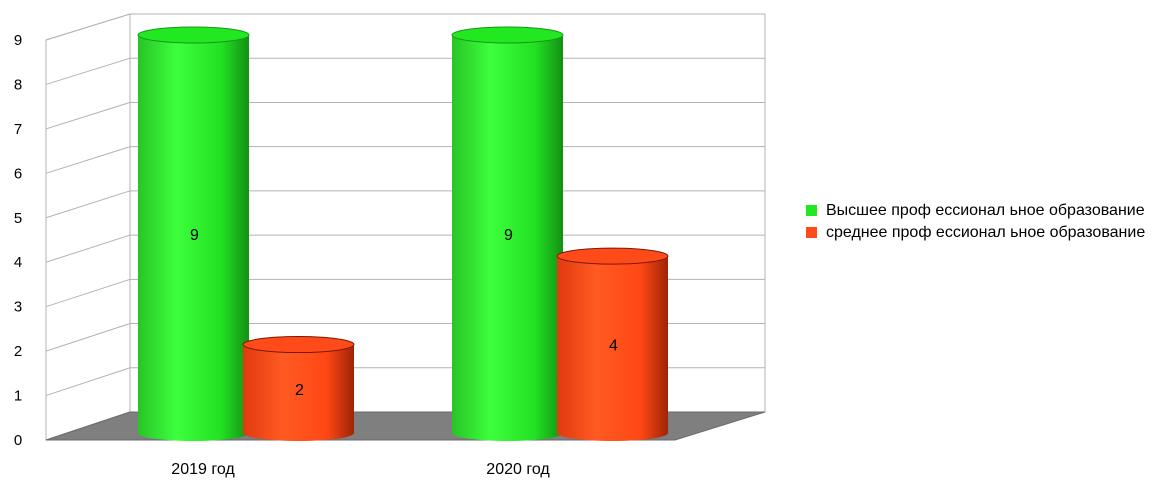 The width and height of the screenshot is (1174, 481). I want to click on legend-label: Высшее проф ессионал ьное образование, so click(985, 210).